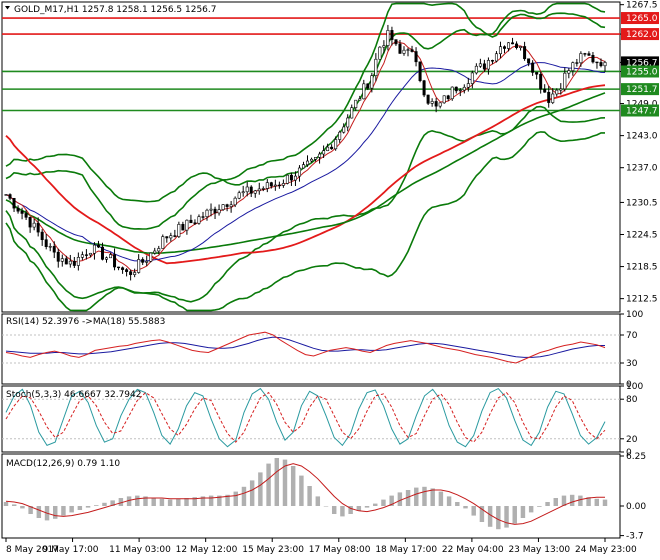 The width and height of the screenshot is (660, 560). I want to click on stoch-panel-frame, so click(311, 419).